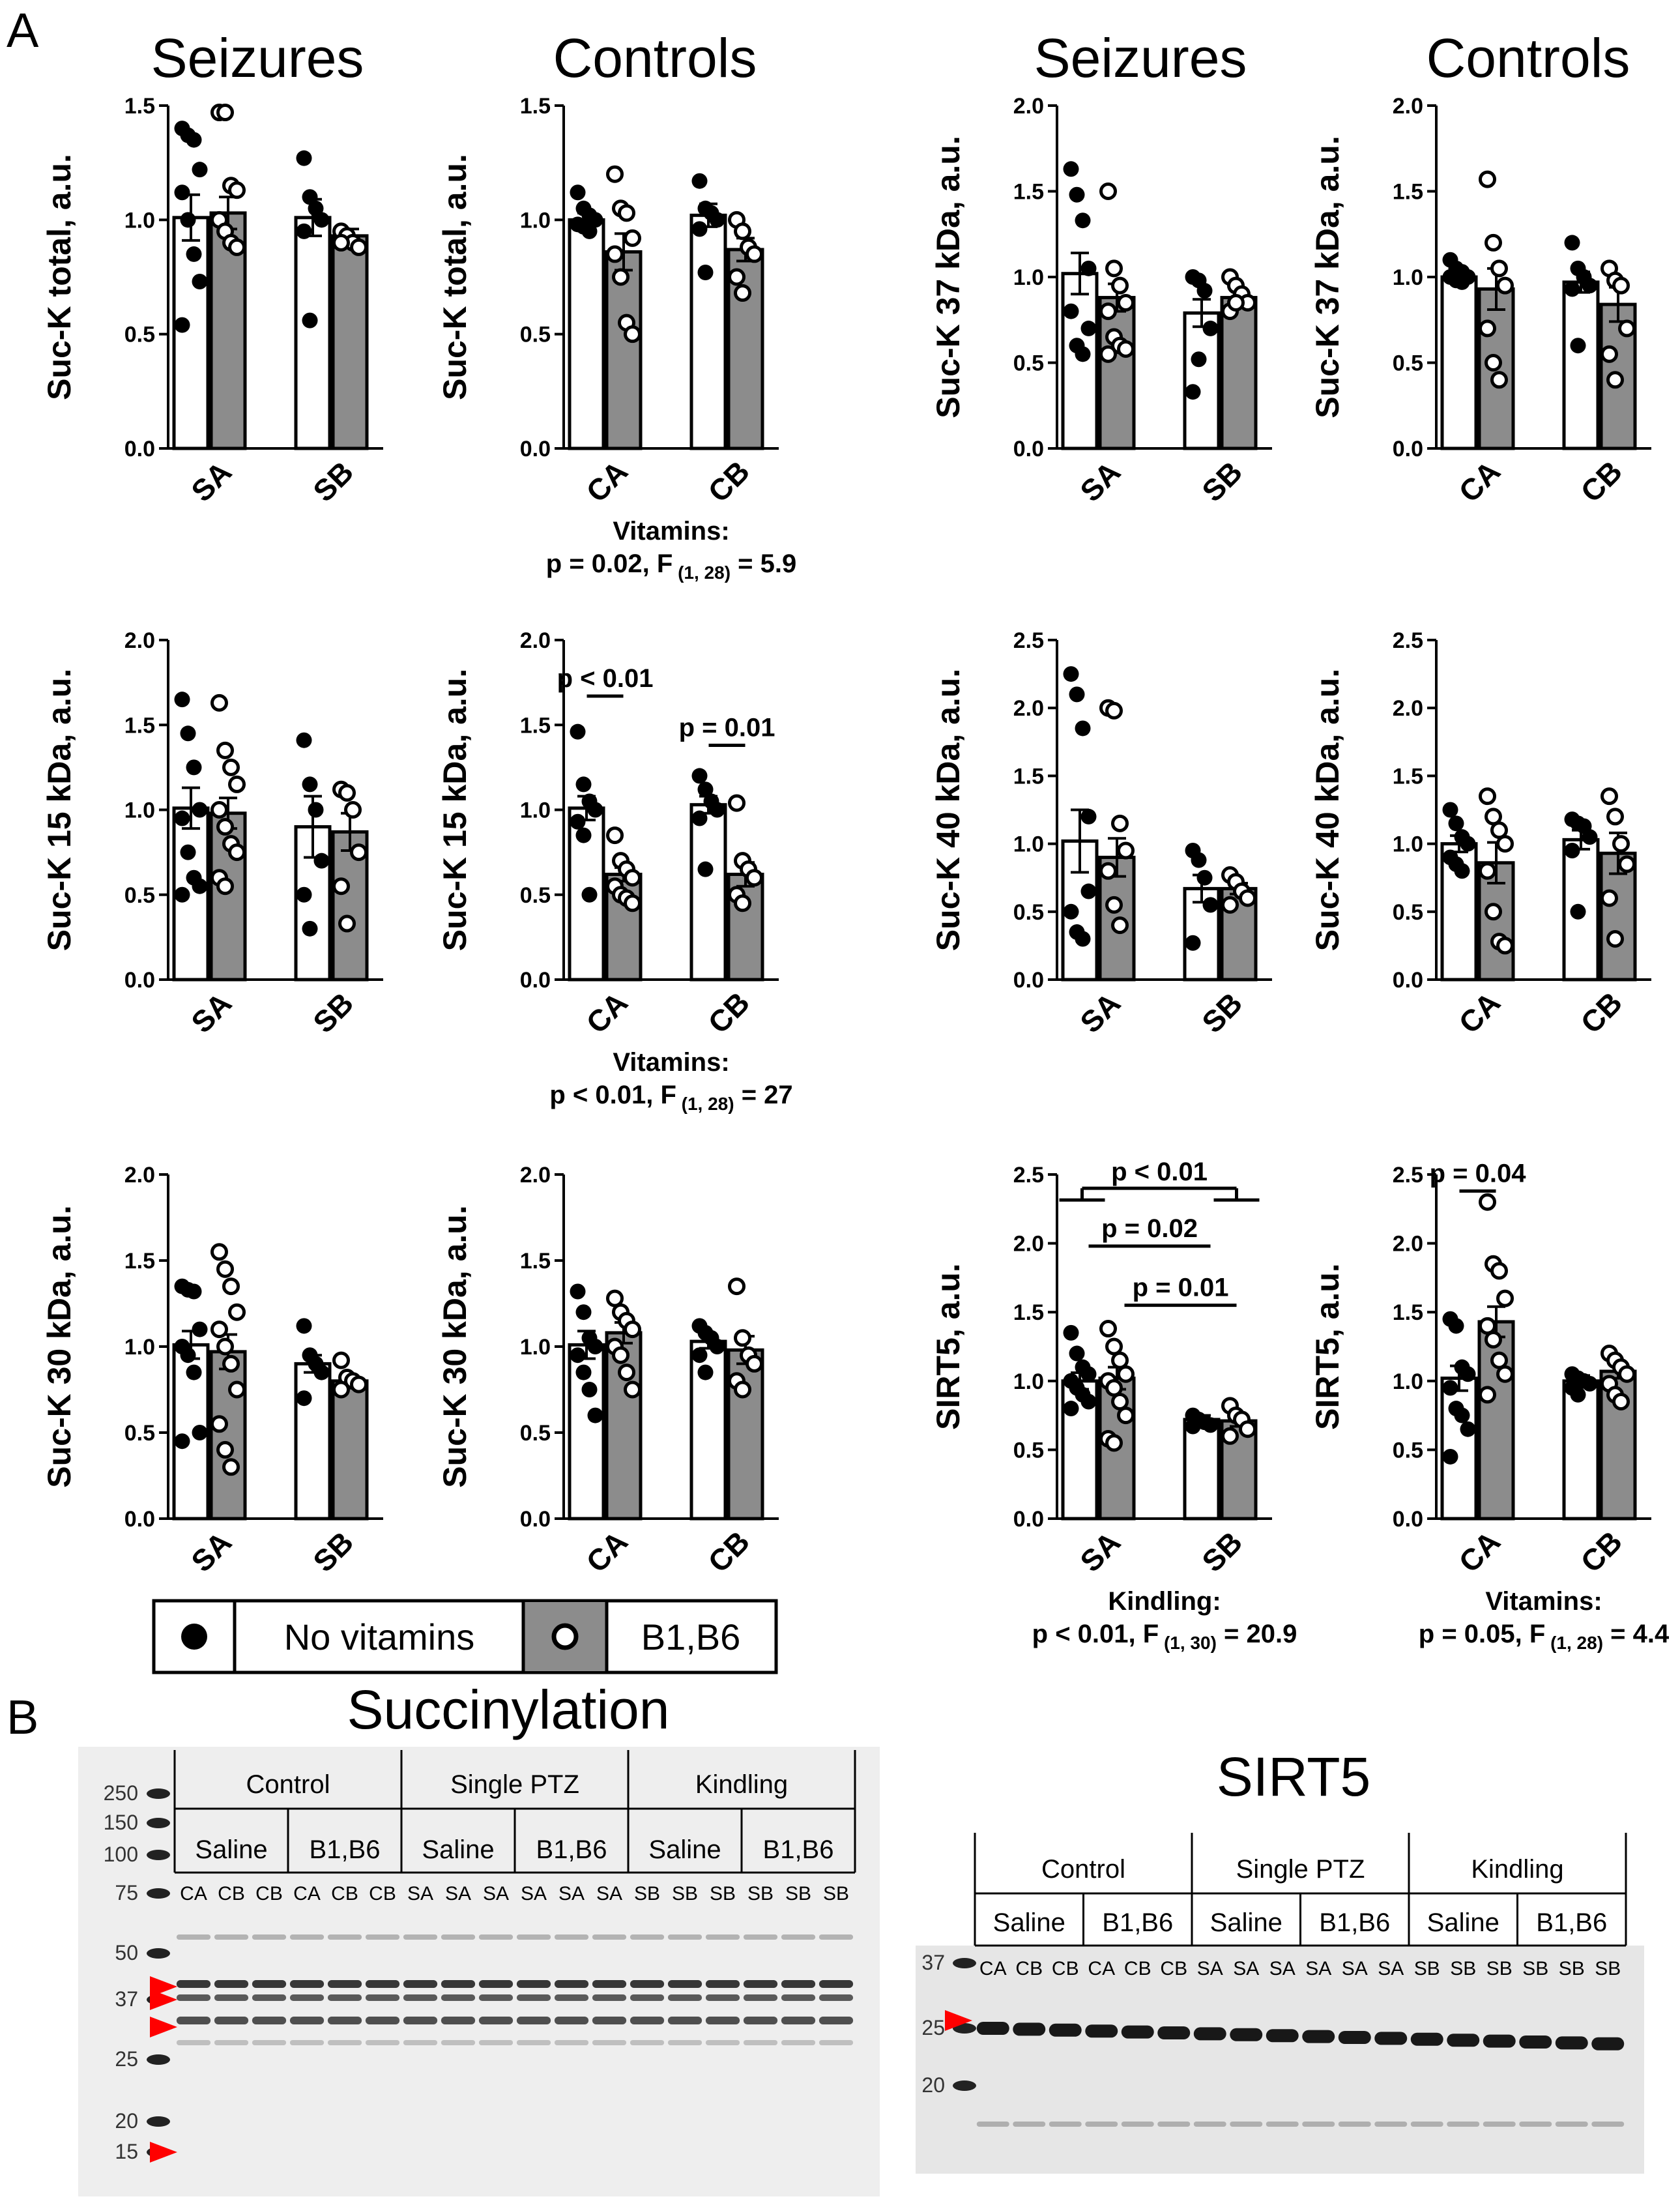 Image resolution: width=1680 pixels, height=2203 pixels. What do you see at coordinates (212, 834) in the screenshot?
I see `chart-c5: 0.0 0.5 1.0 1.5 2.0 Suc-K 15 kDa, a.u. SA SB` at bounding box center [212, 834].